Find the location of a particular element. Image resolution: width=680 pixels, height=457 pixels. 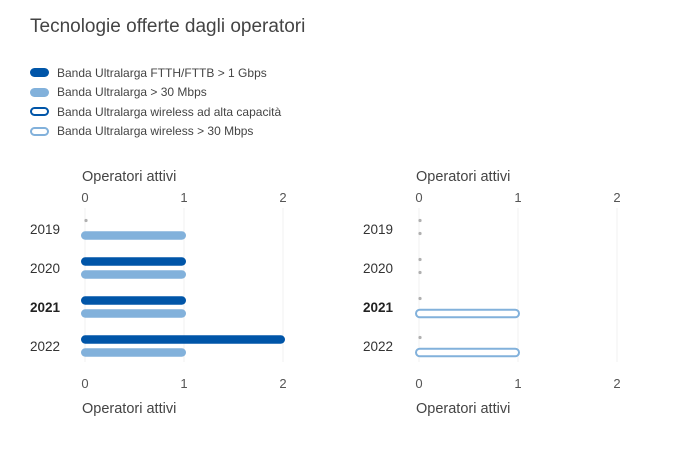

legend-item-30mbps: Banda Ultralarga > 30 Mbps is located at coordinates (155, 93).